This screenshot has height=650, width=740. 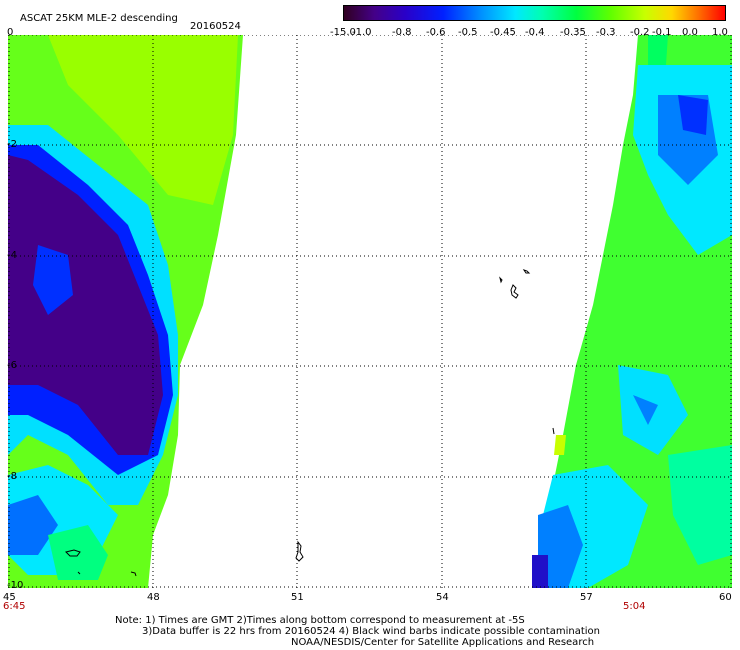 I want to click on colorbar-tick: 1.0, so click(x=720, y=32).